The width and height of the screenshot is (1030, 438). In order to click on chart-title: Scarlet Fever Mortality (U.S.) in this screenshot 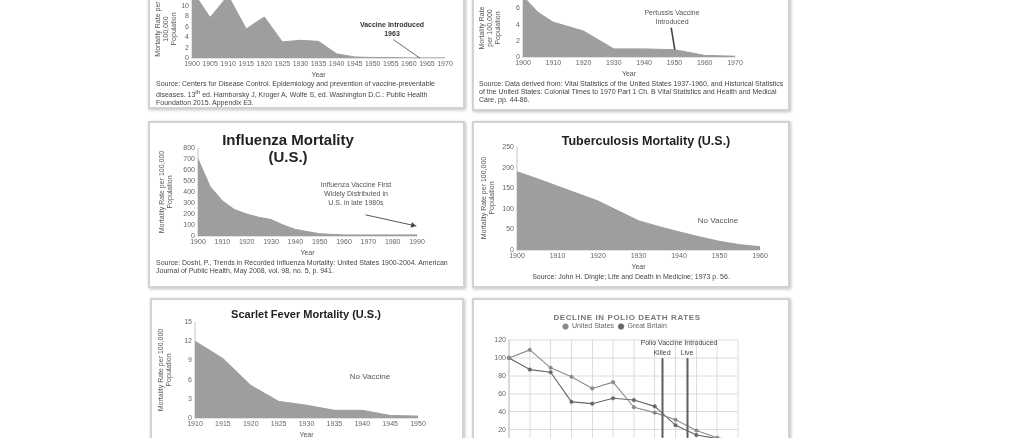, I will do `click(306, 314)`.